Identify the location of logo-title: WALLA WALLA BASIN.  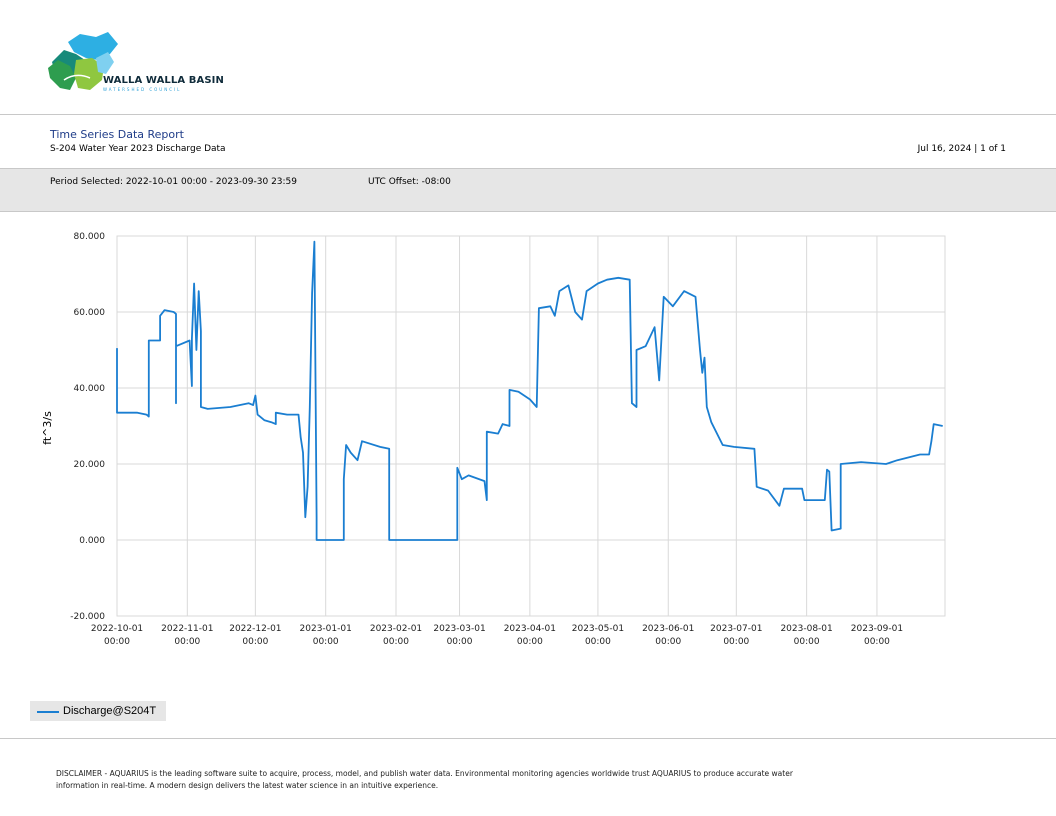
(163, 80).